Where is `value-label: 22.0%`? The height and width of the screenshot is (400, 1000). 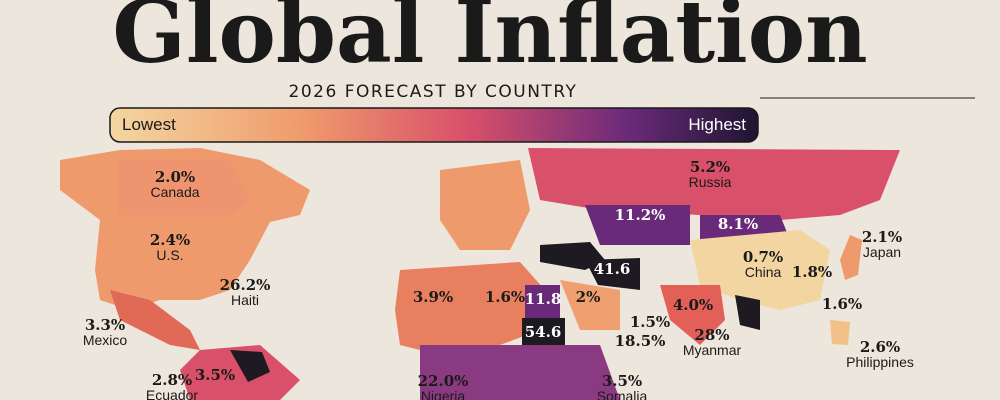
value-label: 22.0% is located at coordinates (443, 381).